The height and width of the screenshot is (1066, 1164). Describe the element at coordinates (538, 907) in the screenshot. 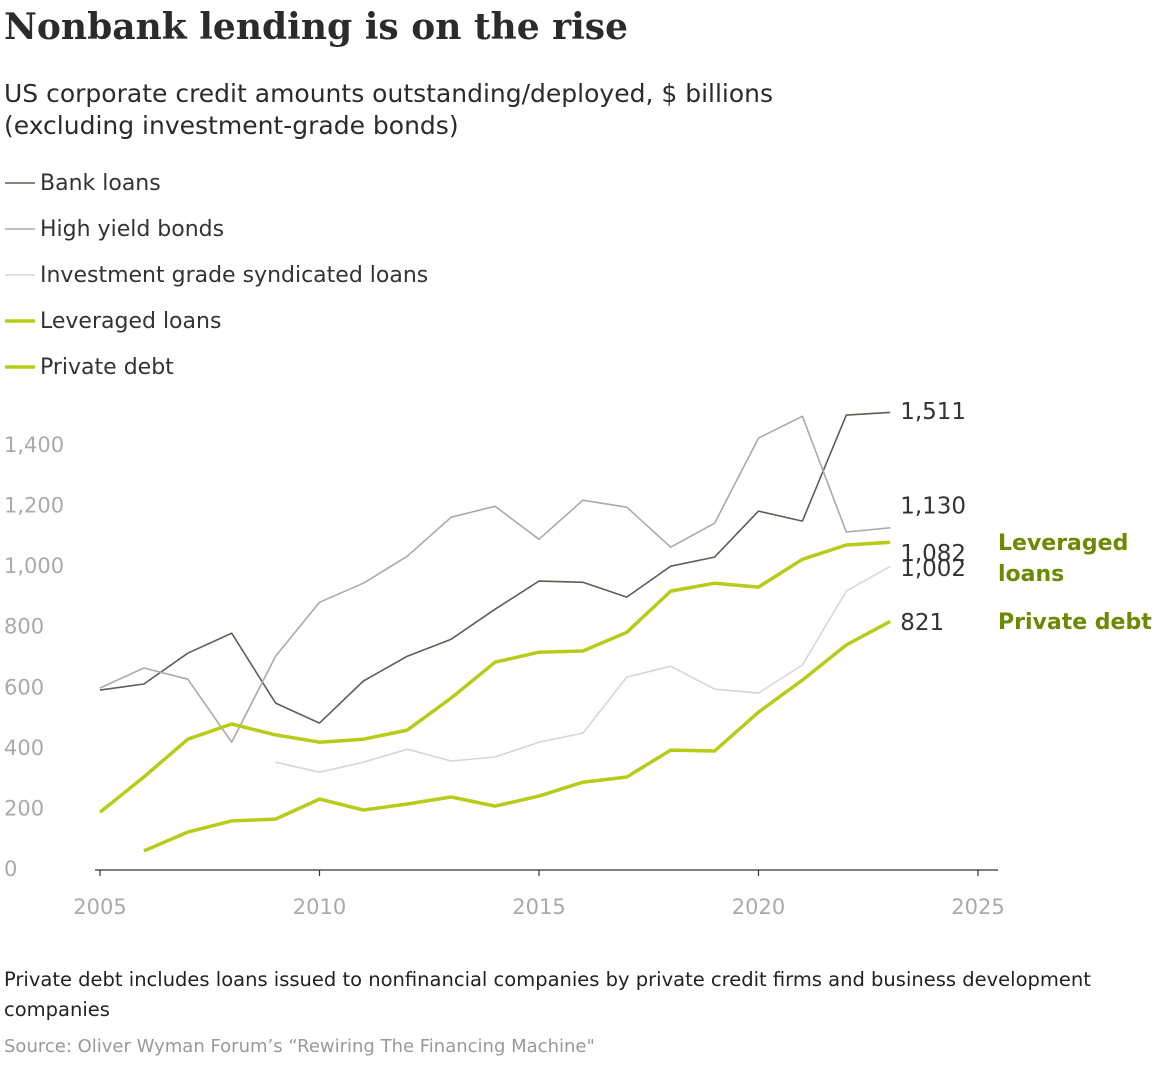

I see `x-tick-label: 2015` at that location.